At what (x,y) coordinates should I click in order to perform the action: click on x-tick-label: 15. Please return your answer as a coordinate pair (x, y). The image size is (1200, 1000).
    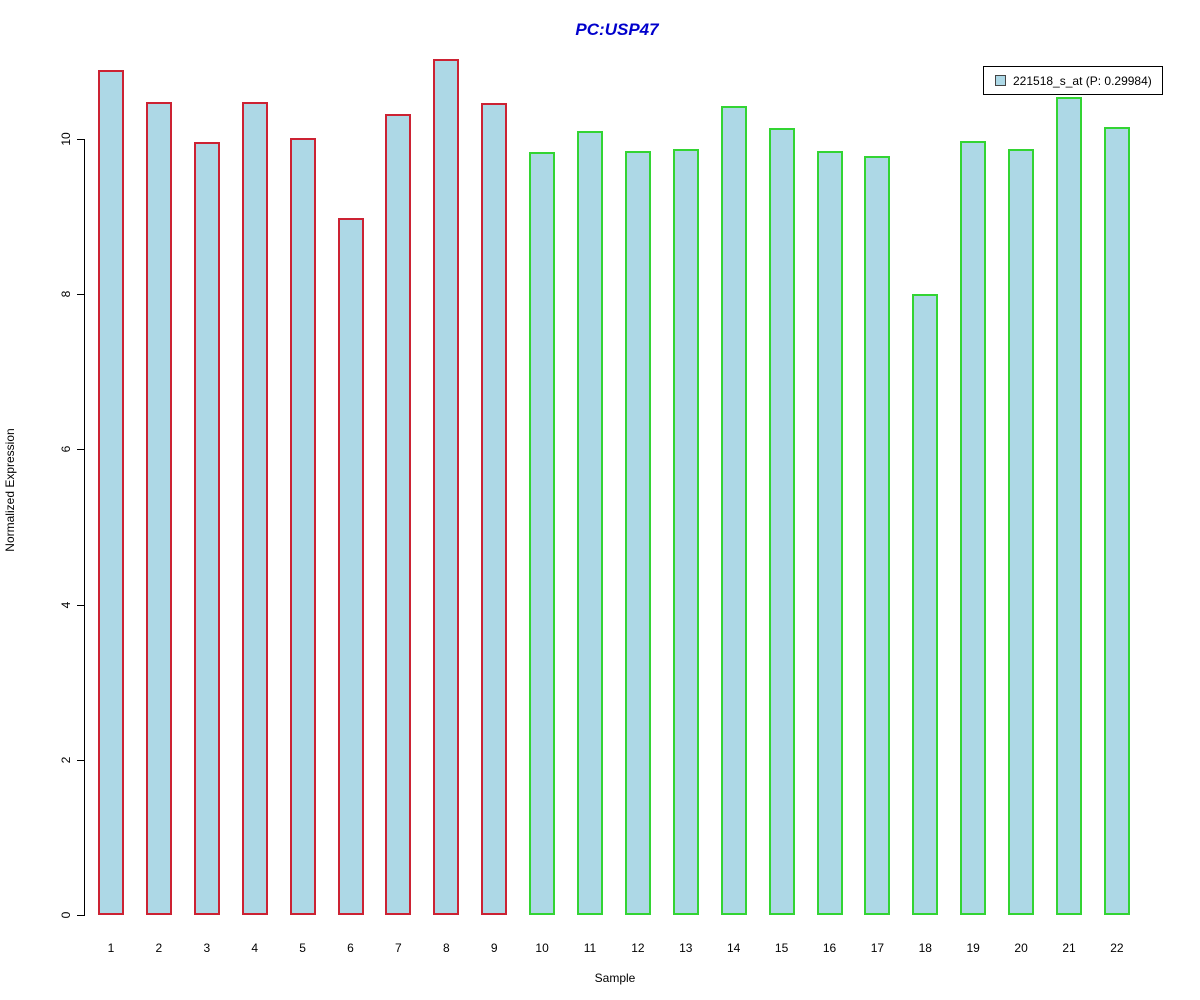
    Looking at the image, I should click on (781, 948).